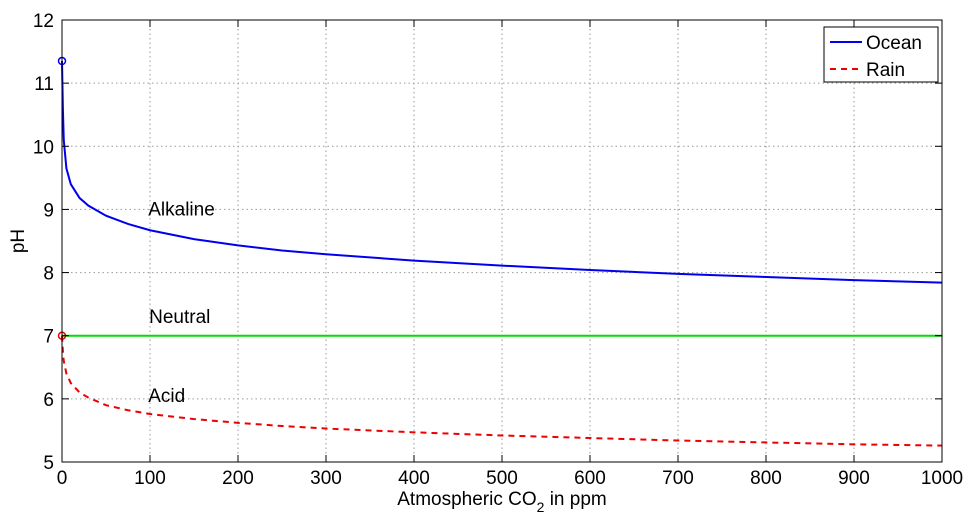  What do you see at coordinates (43, 21) in the screenshot?
I see `y-tick-label: 12` at bounding box center [43, 21].